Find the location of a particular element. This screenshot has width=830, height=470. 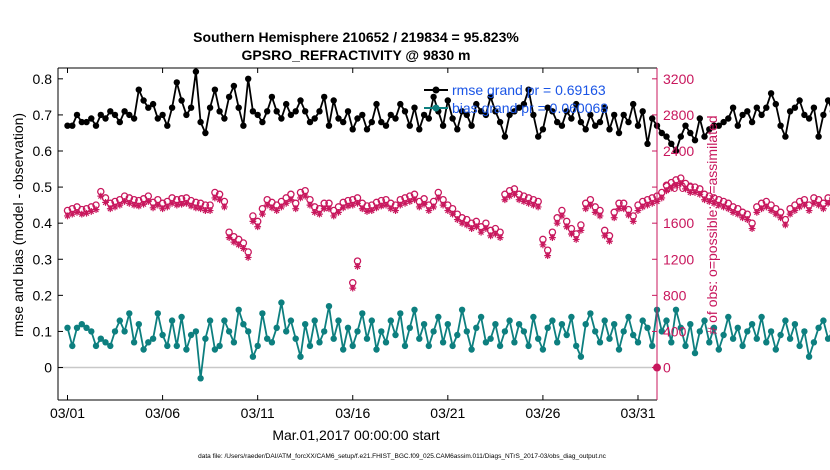

x-tick-label: 03/21 is located at coordinates (447, 413).